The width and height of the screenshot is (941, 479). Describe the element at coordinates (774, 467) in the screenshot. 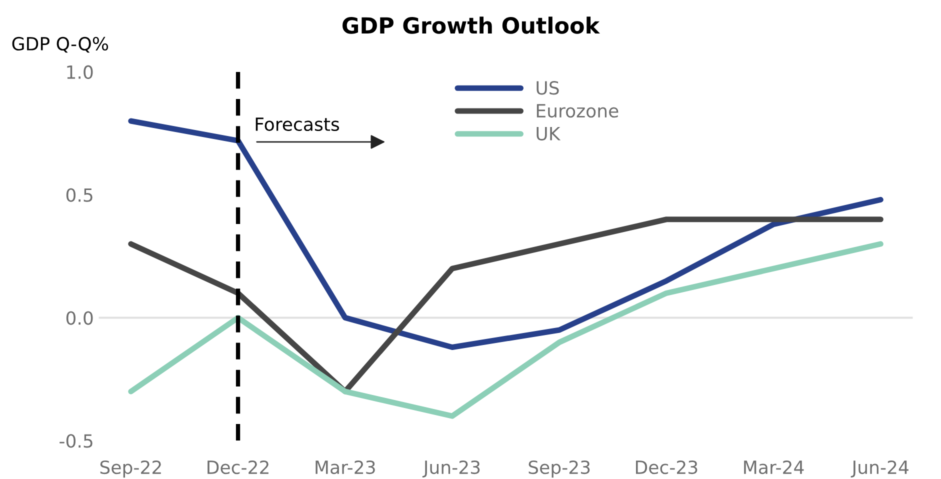

I see `x-tick-label: Mar-24` at that location.